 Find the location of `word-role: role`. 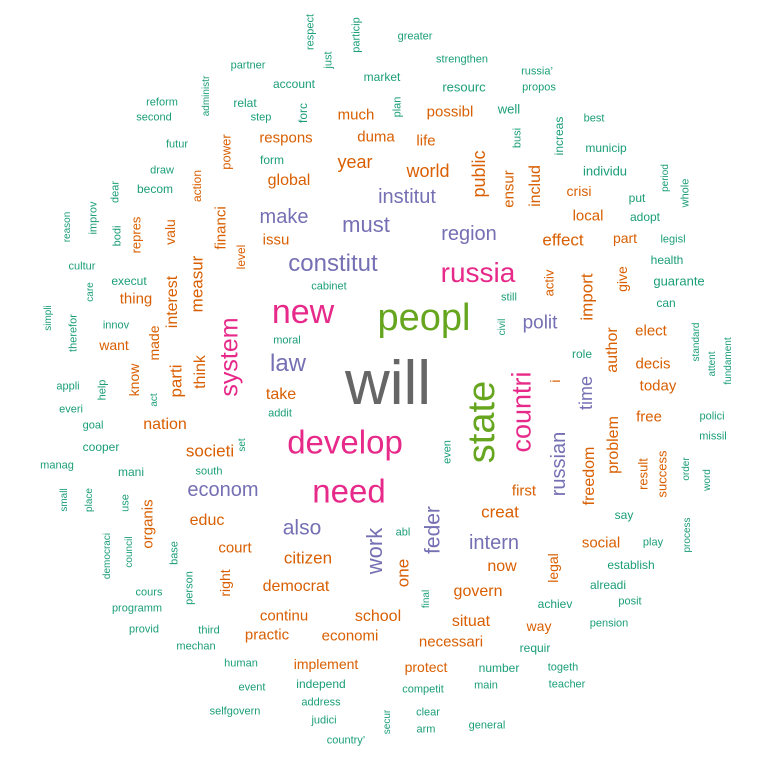

word-role: role is located at coordinates (582, 354).